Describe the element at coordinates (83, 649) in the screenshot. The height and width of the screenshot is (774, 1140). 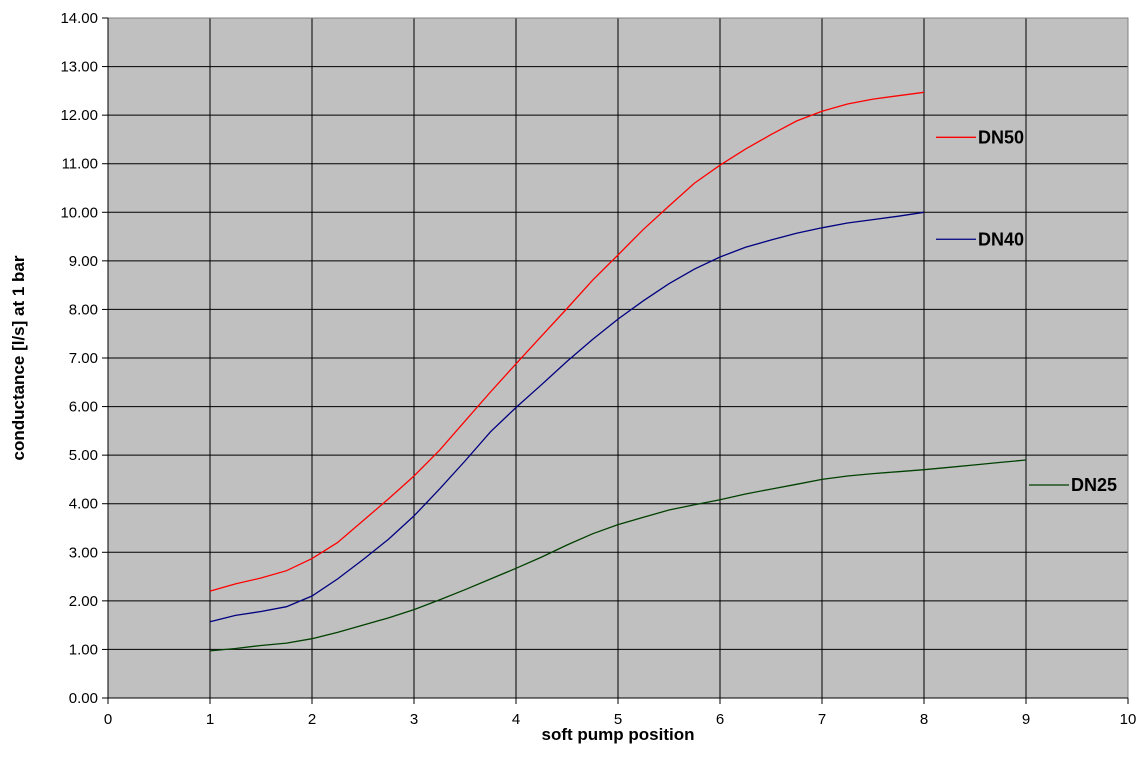
I see `y-tick-label: 1.00` at that location.